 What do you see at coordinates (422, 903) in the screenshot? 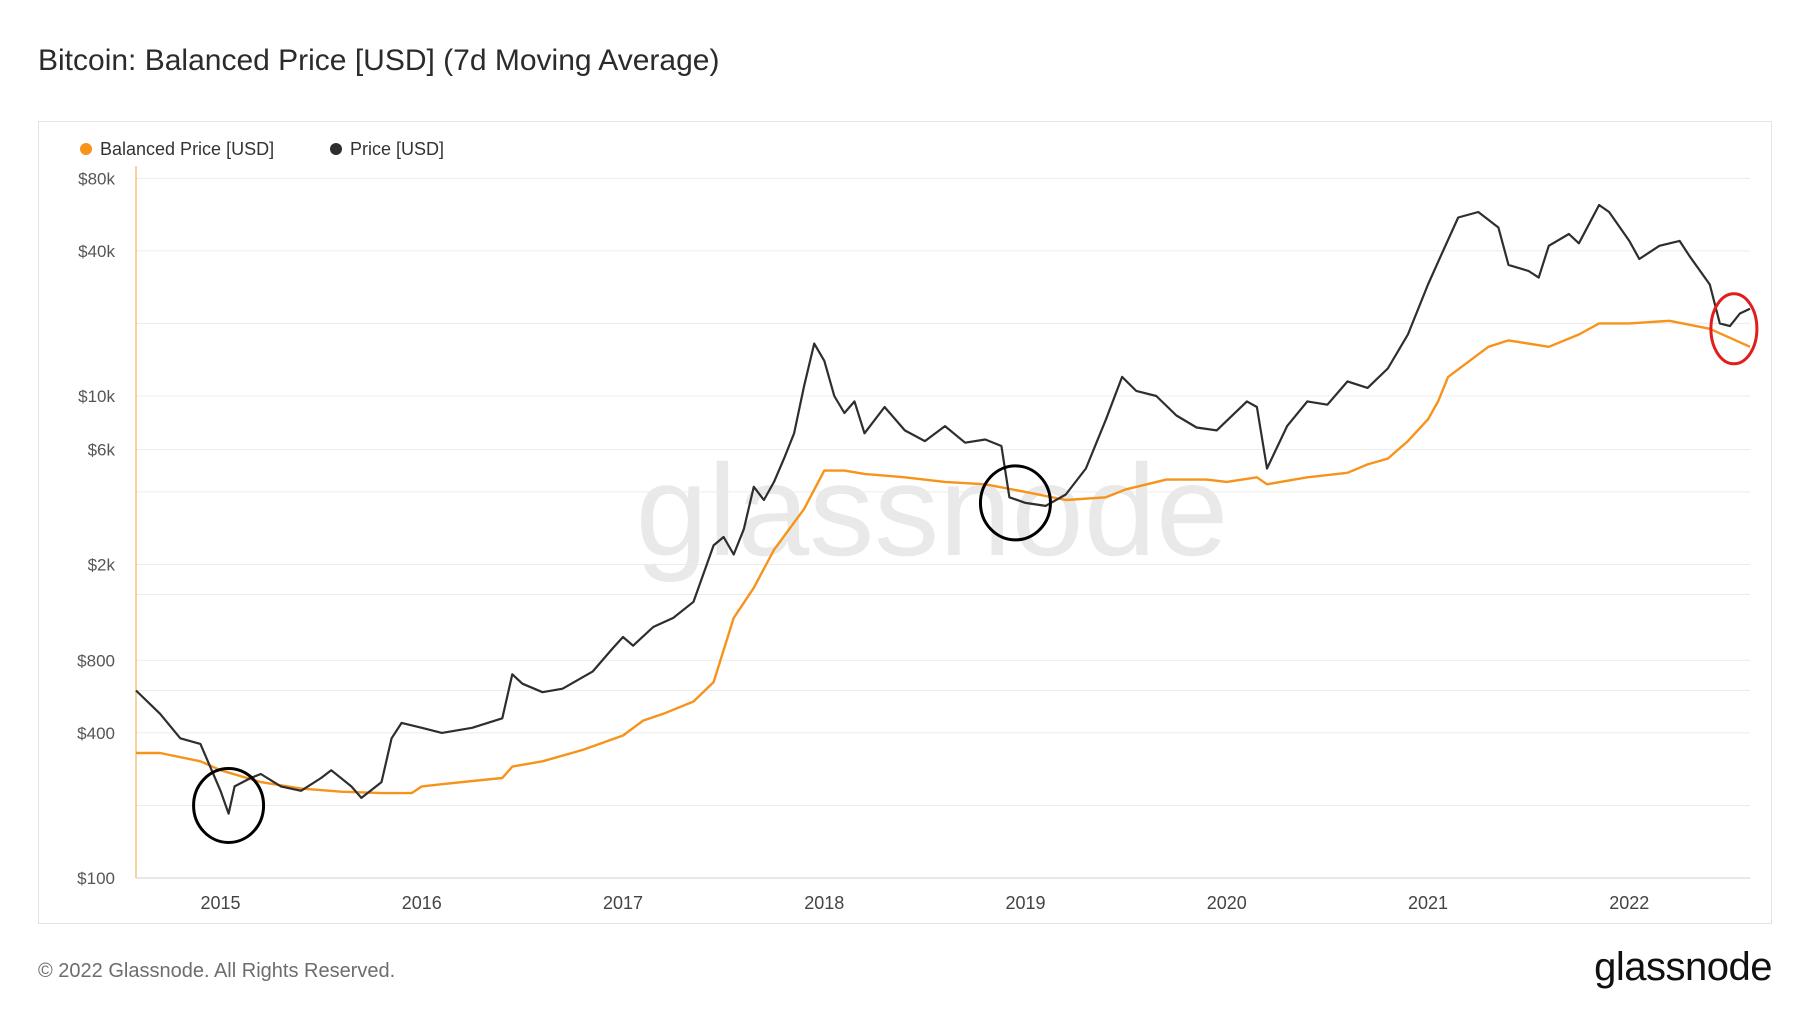
I see `x-tick-label: 2016` at bounding box center [422, 903].